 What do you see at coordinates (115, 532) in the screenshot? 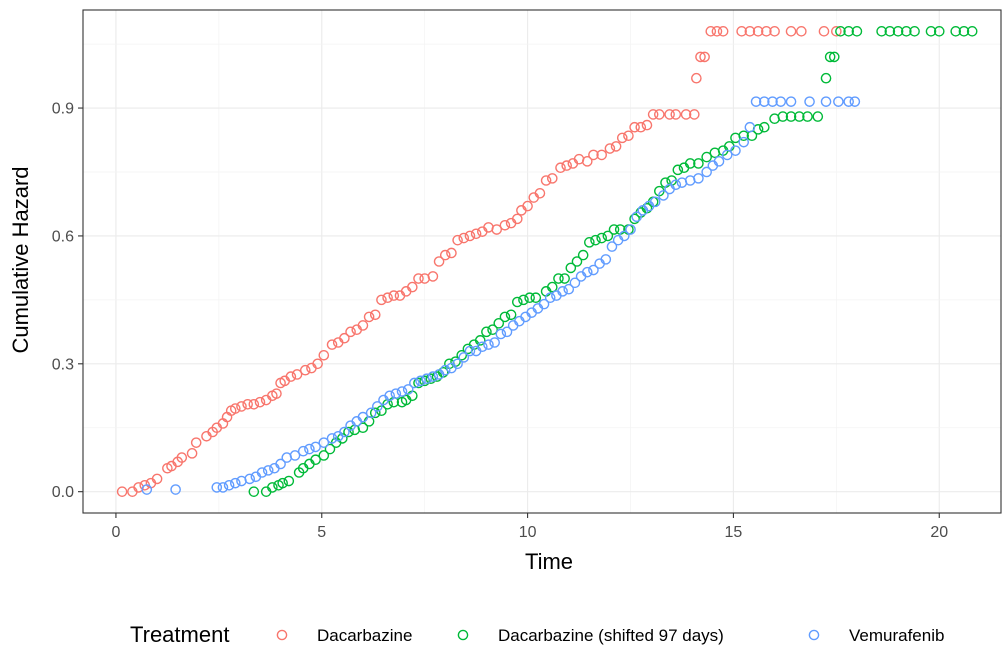
I see `x-tick-label: 0` at bounding box center [115, 532].